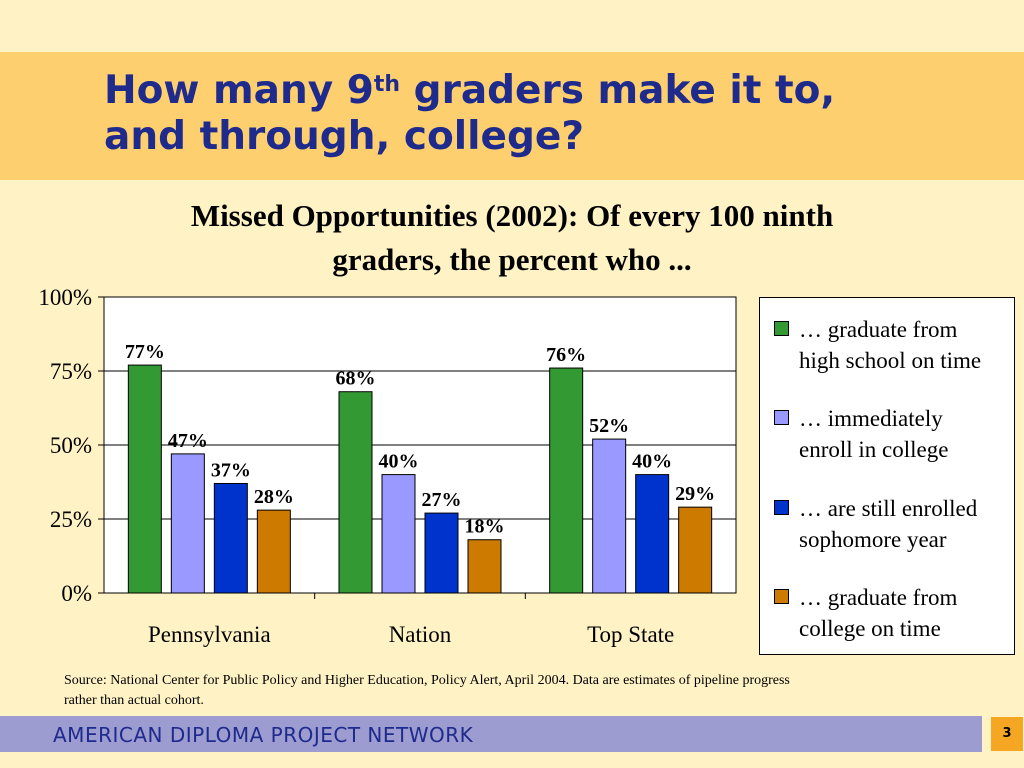  Describe the element at coordinates (274, 497) in the screenshot. I see `data-label: 28%` at that location.